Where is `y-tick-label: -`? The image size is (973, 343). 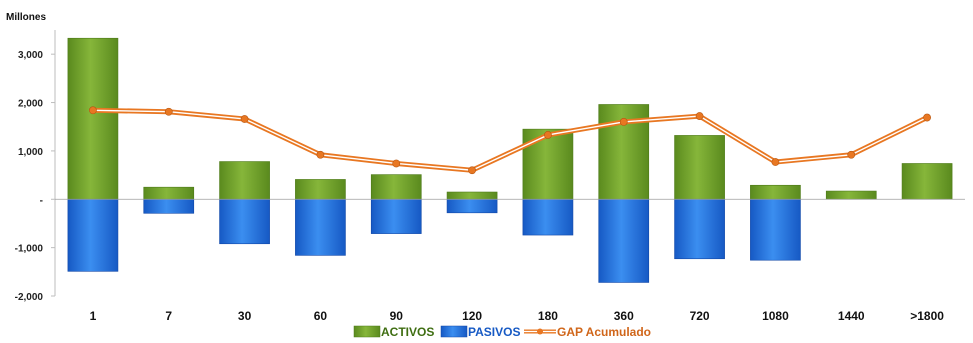 y-tick-label: - is located at coordinates (41, 200).